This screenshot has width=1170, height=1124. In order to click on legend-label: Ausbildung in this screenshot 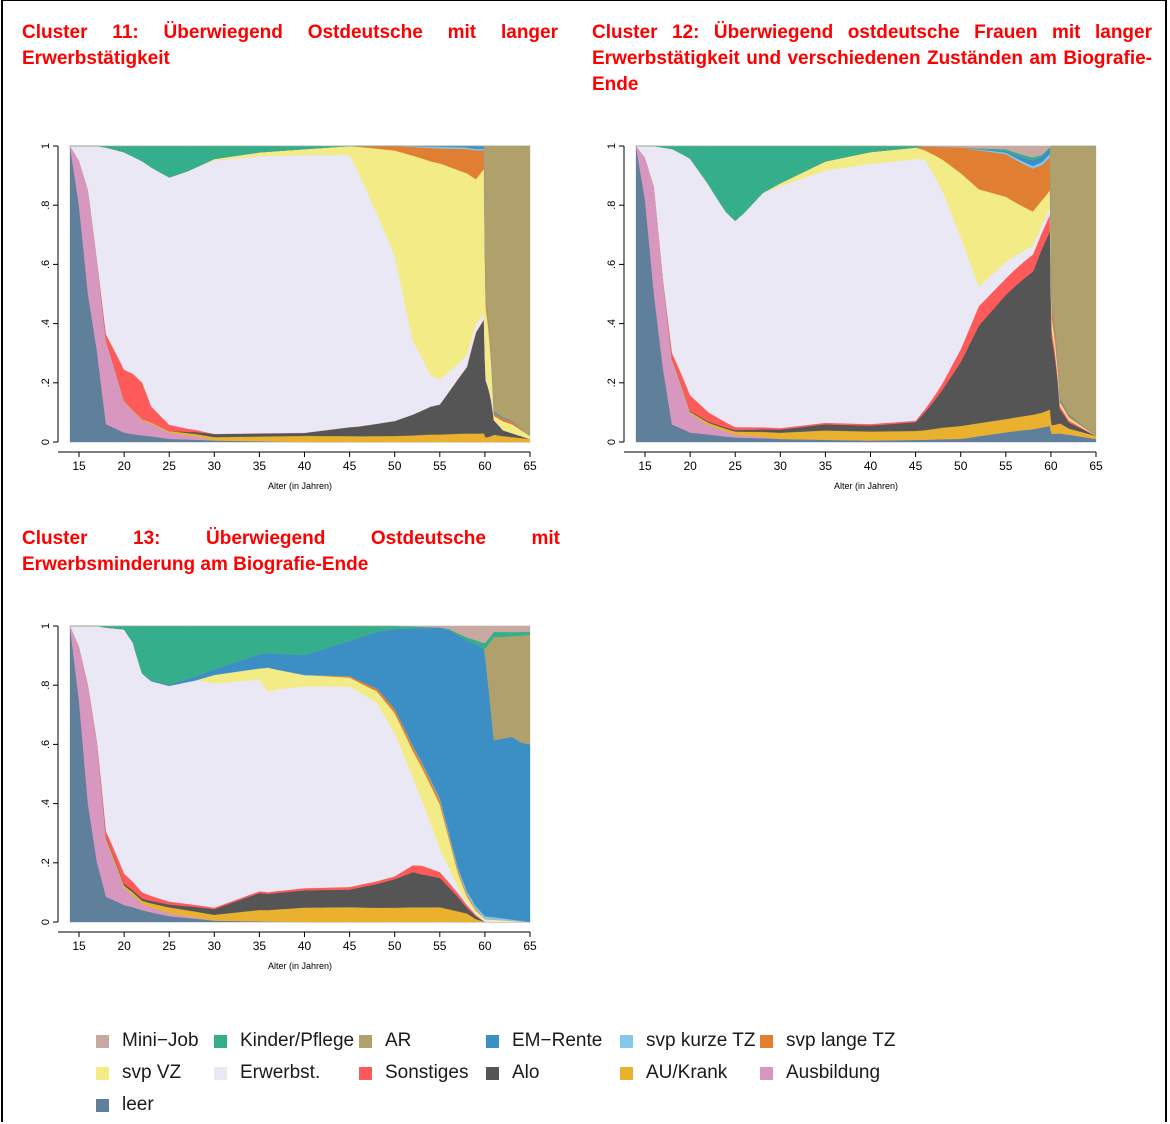, I will do `click(833, 1072)`.